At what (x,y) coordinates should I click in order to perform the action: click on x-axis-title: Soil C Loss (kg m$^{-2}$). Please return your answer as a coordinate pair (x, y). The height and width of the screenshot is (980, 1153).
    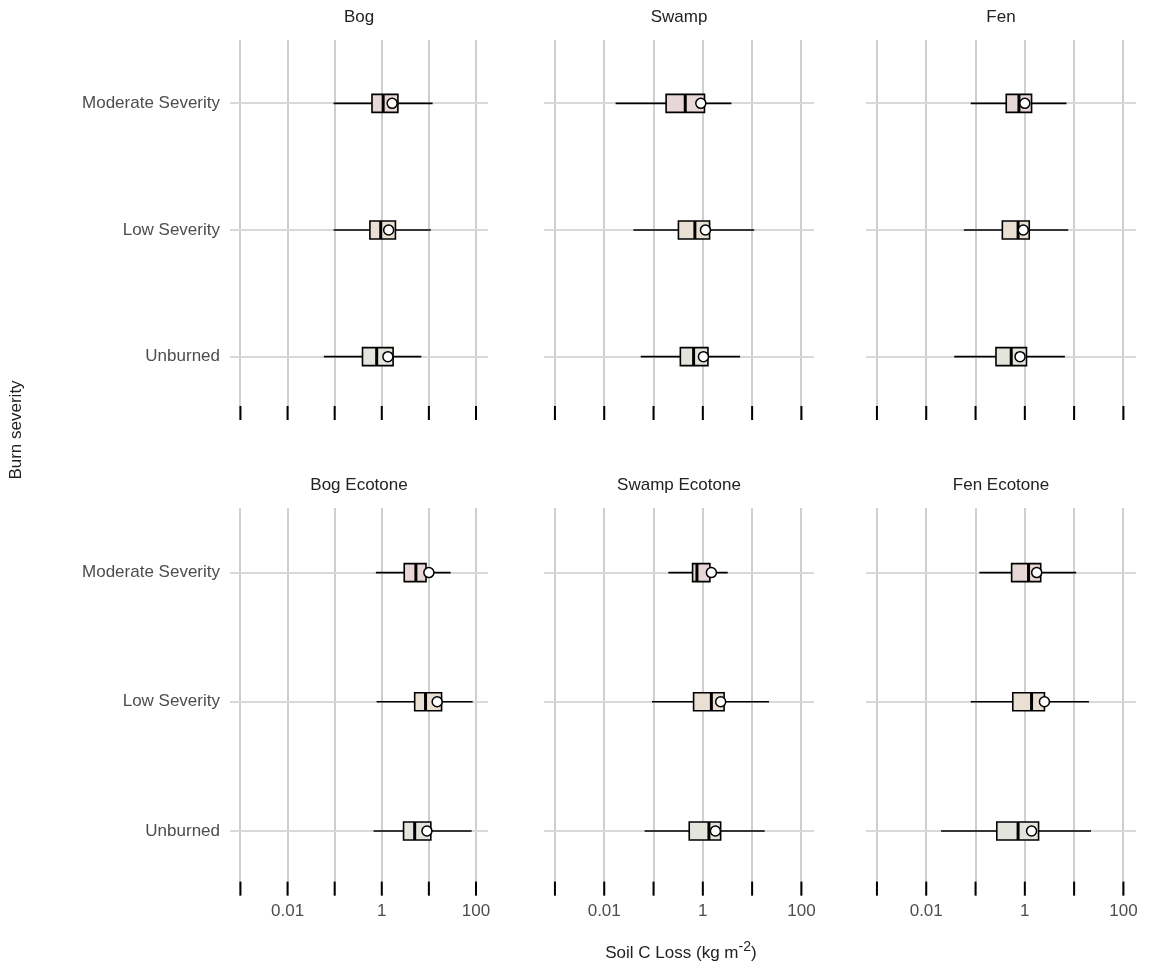
    Looking at the image, I should click on (681, 950).